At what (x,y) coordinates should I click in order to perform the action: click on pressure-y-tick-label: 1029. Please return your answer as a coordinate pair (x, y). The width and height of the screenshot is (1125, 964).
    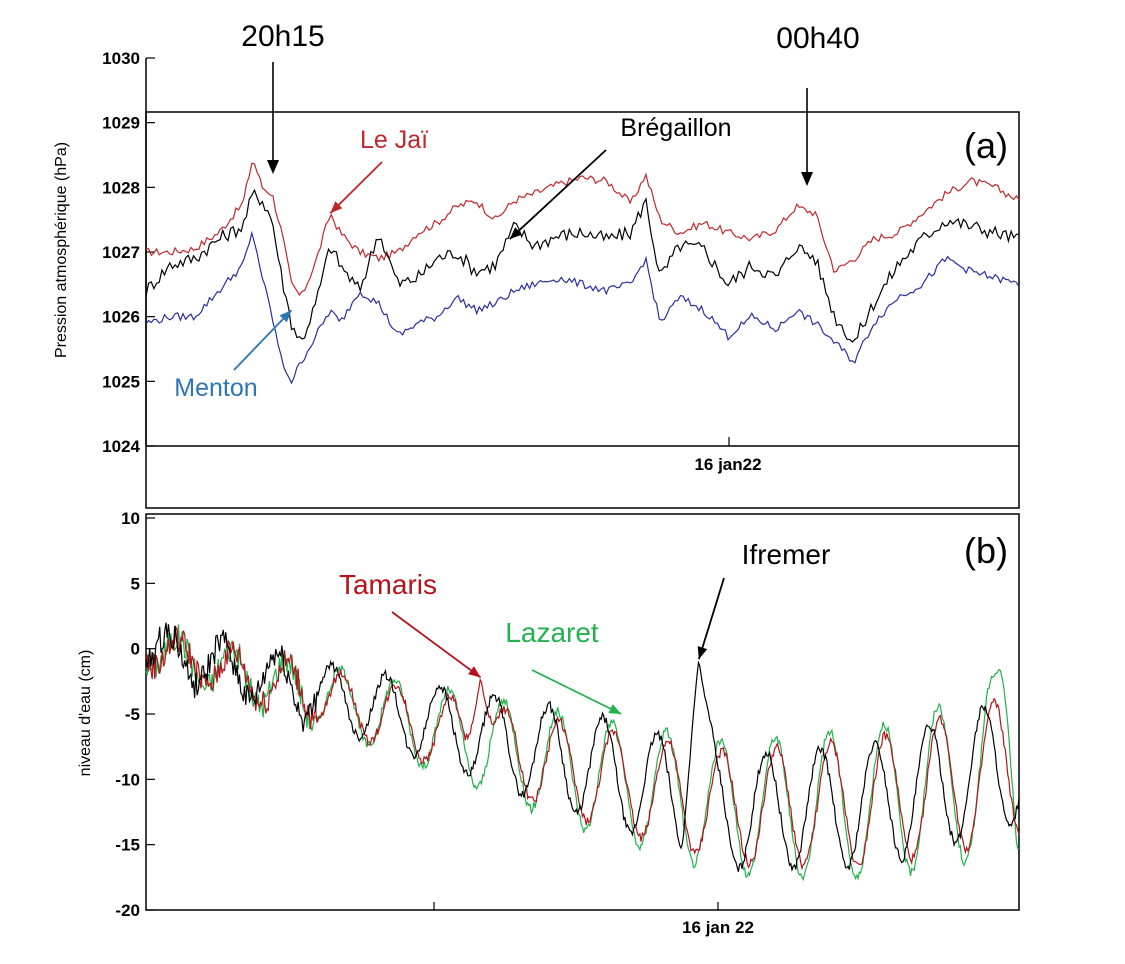
    Looking at the image, I should click on (121, 123).